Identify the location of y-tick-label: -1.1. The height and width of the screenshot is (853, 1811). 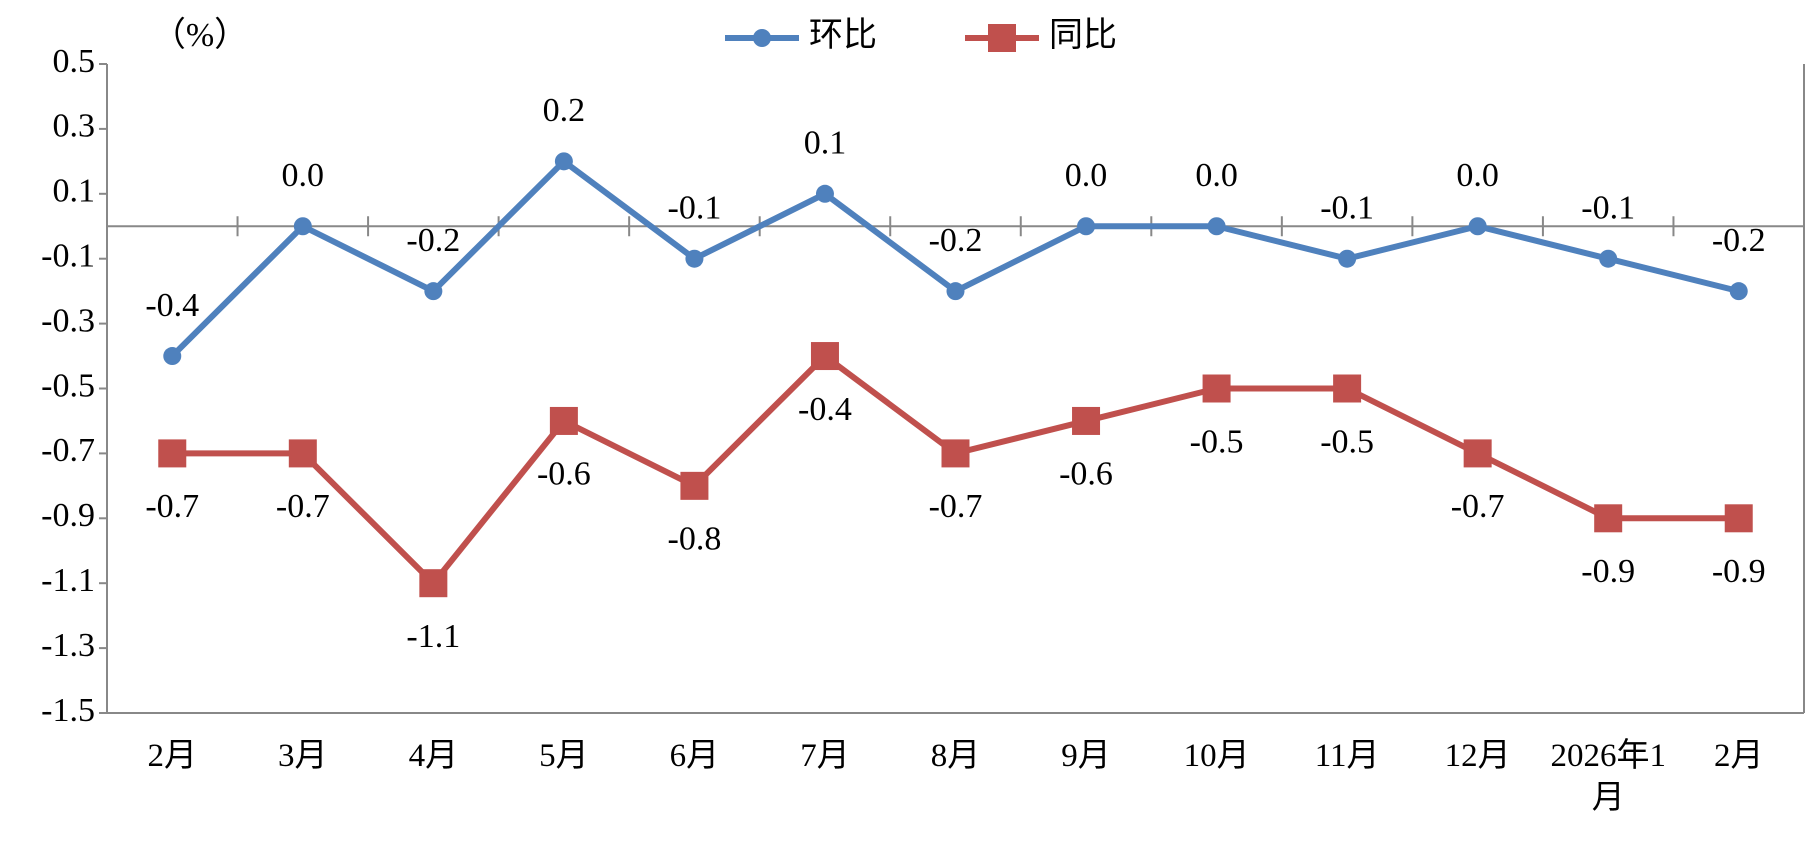
(68, 580).